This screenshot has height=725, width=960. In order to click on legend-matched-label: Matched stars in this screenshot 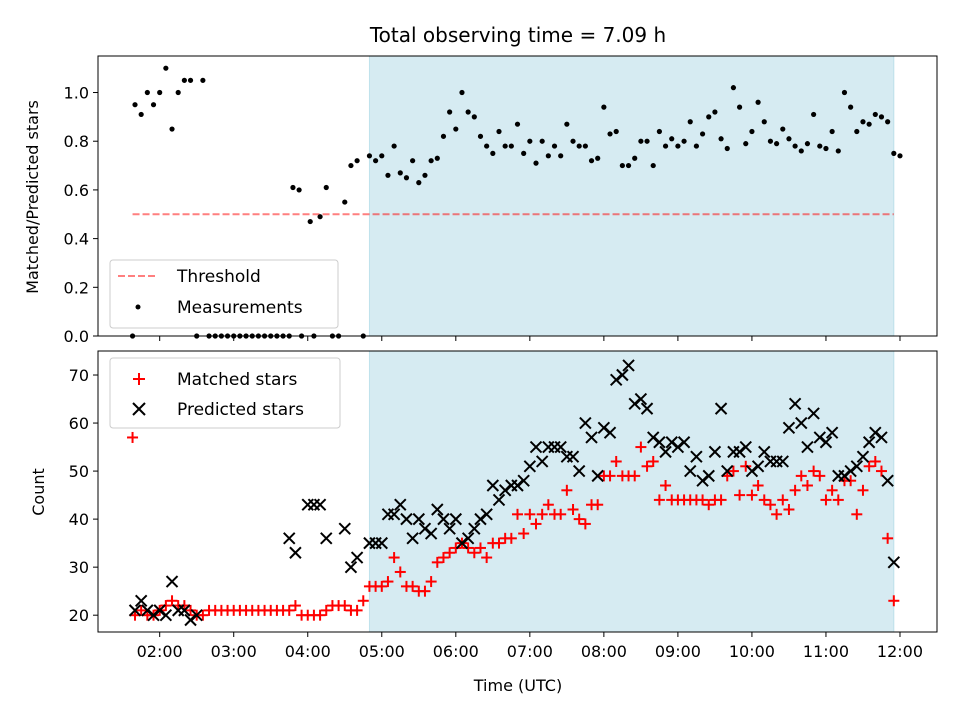, I will do `click(237, 380)`.